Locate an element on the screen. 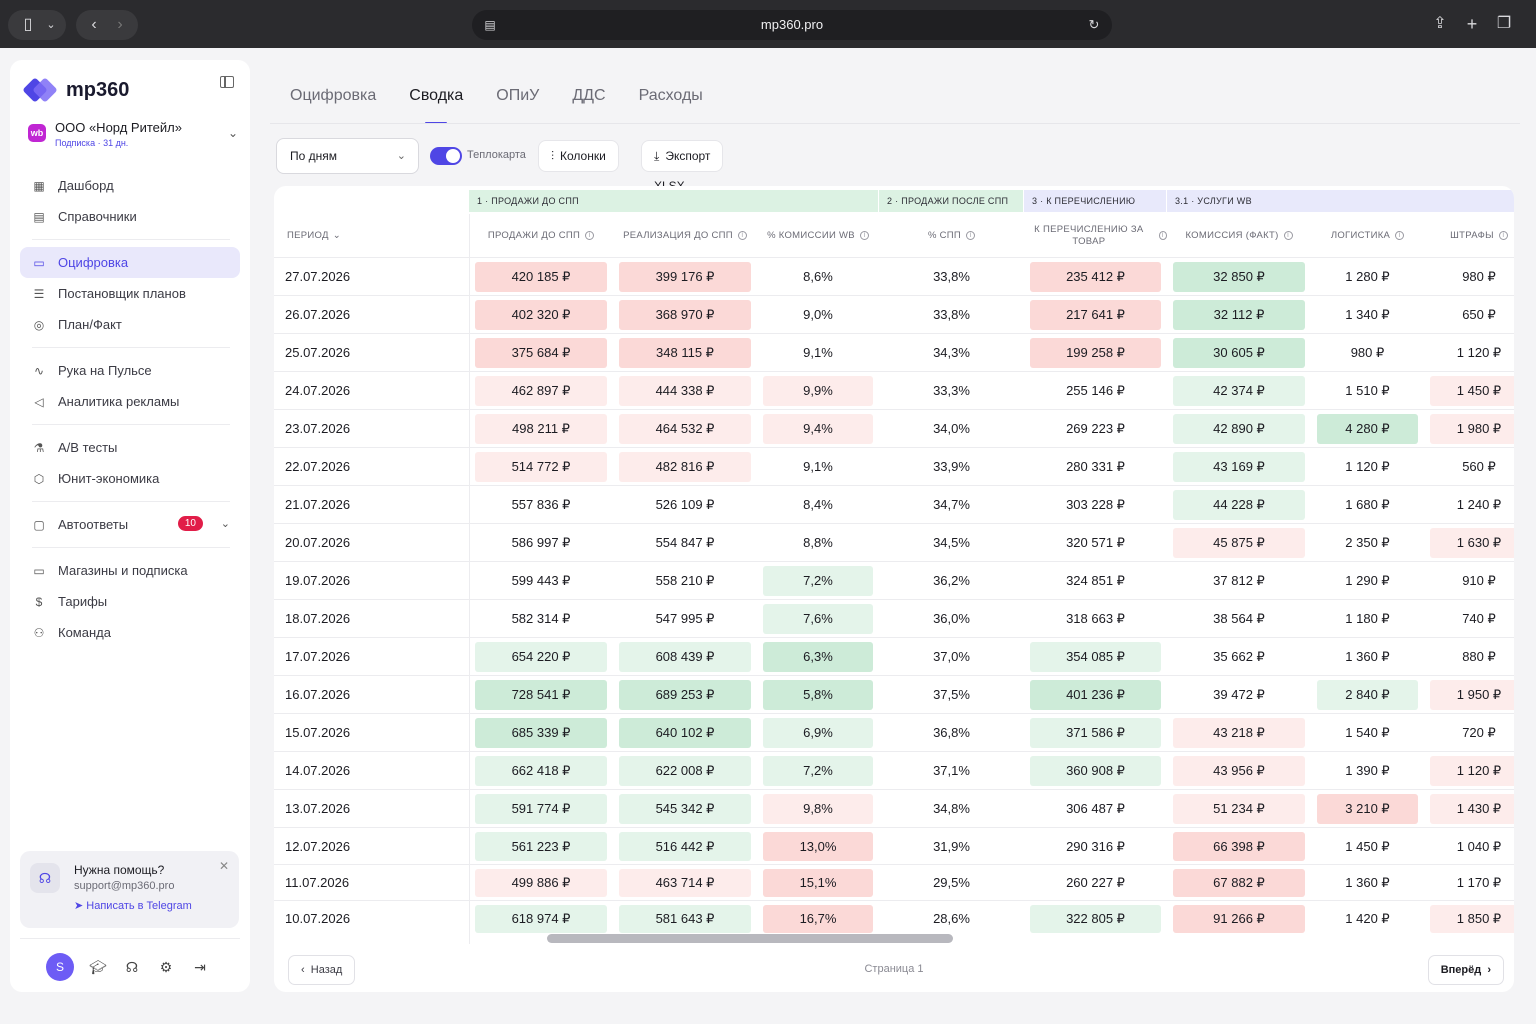  sidebar-item-pulse: ∿ Рука на Пульсе is located at coordinates (130, 370).